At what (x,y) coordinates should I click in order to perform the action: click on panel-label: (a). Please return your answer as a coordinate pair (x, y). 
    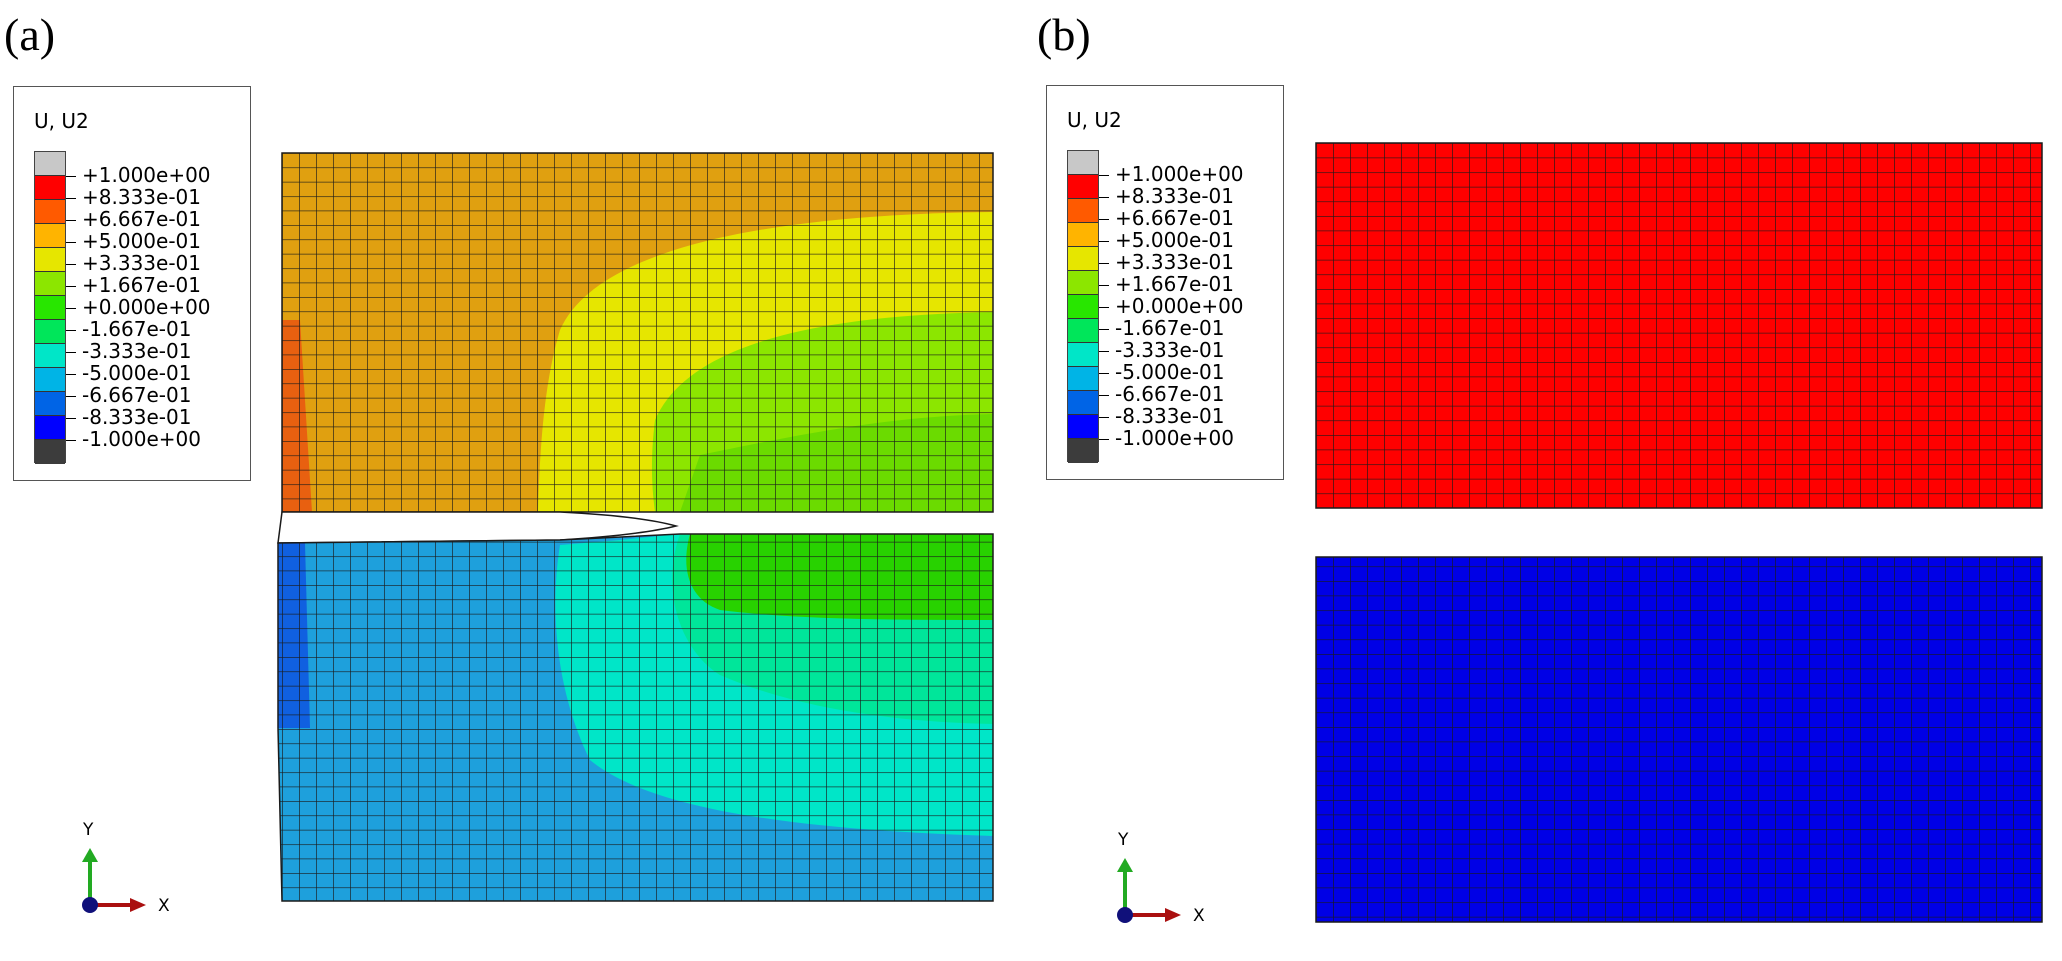
    Looking at the image, I should click on (30, 34).